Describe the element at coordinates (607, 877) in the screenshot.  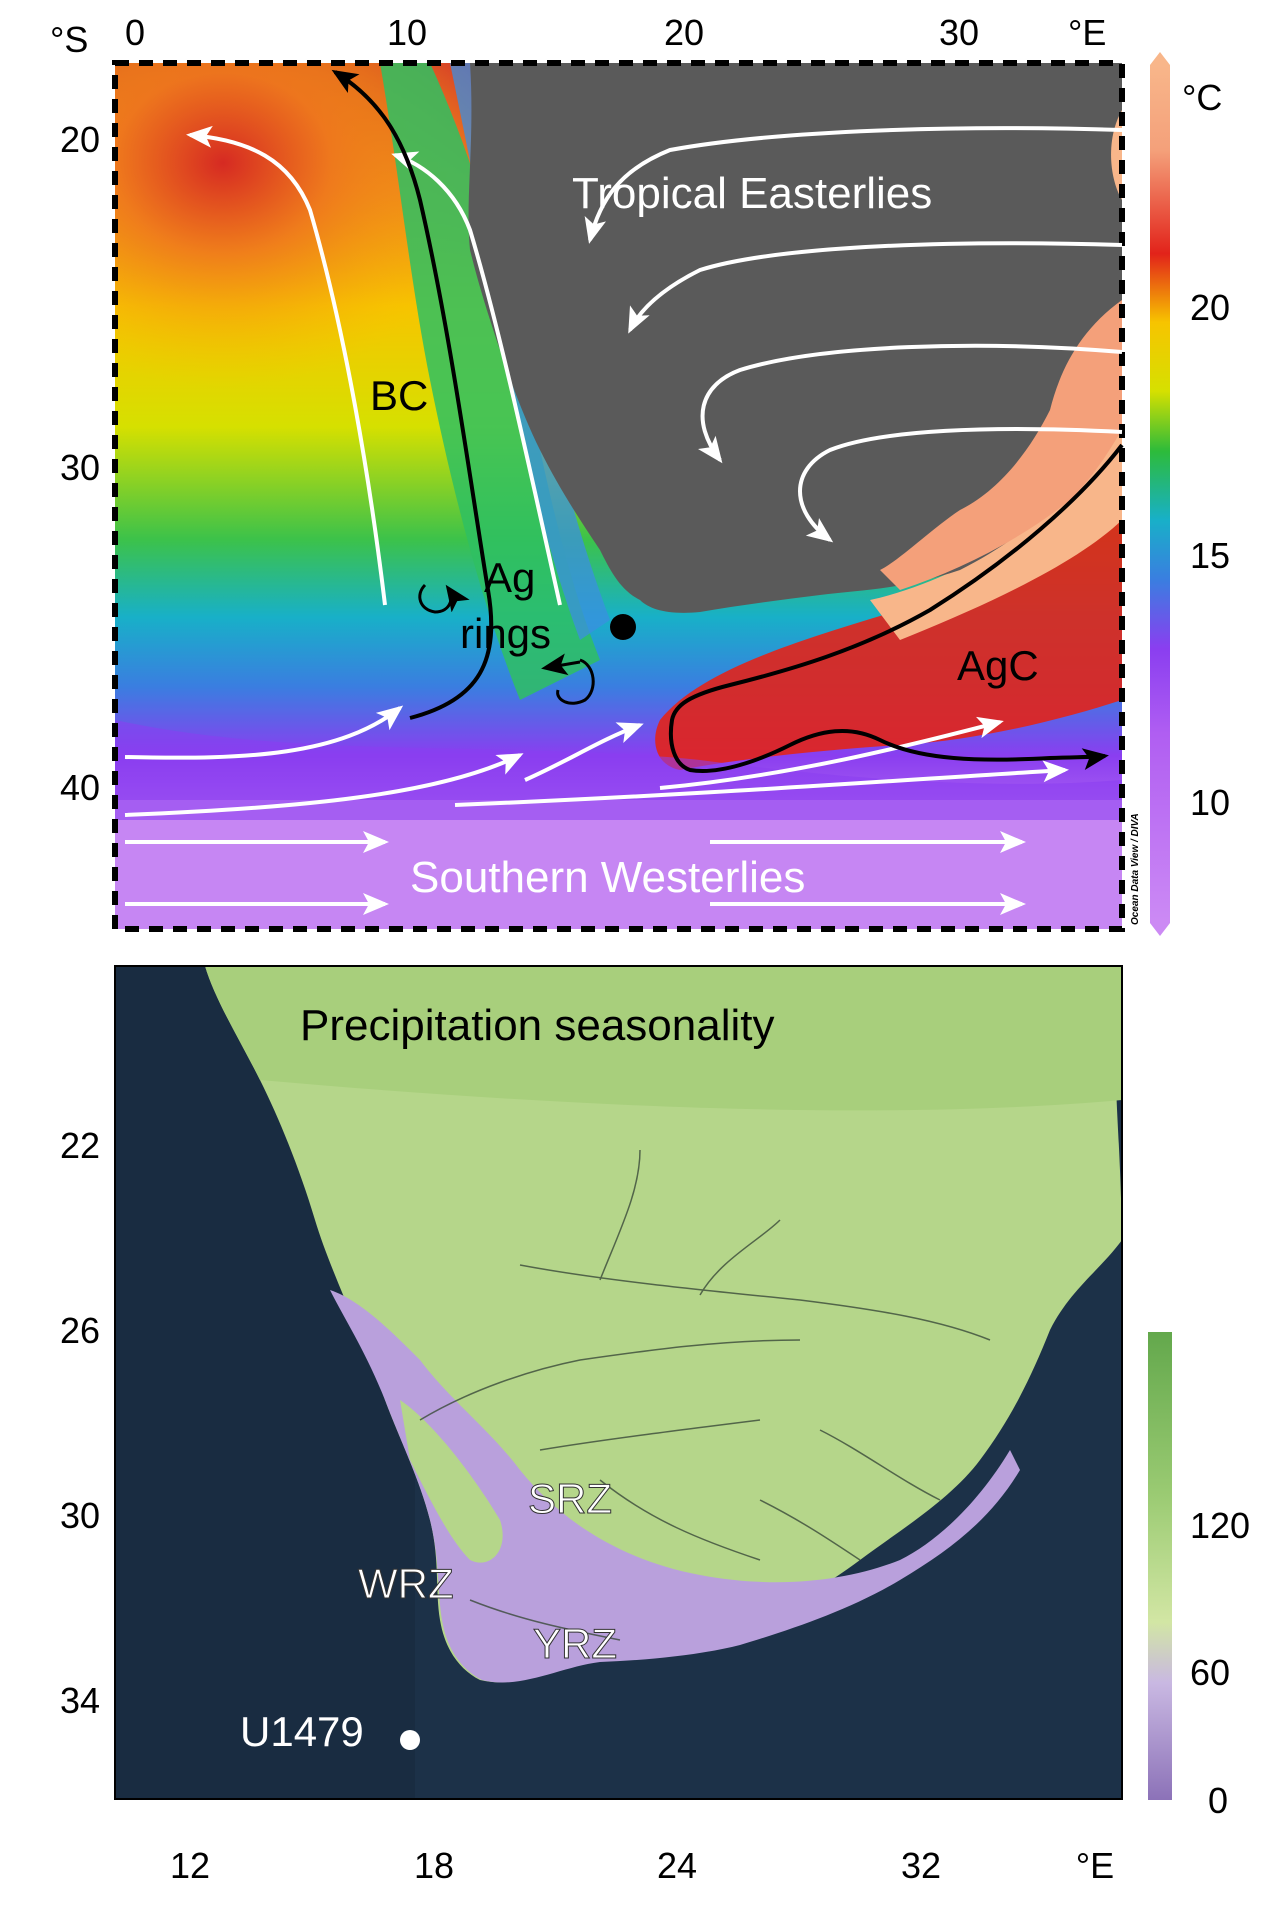
I see `label-southern-westerlies: Southern Westerlies` at that location.